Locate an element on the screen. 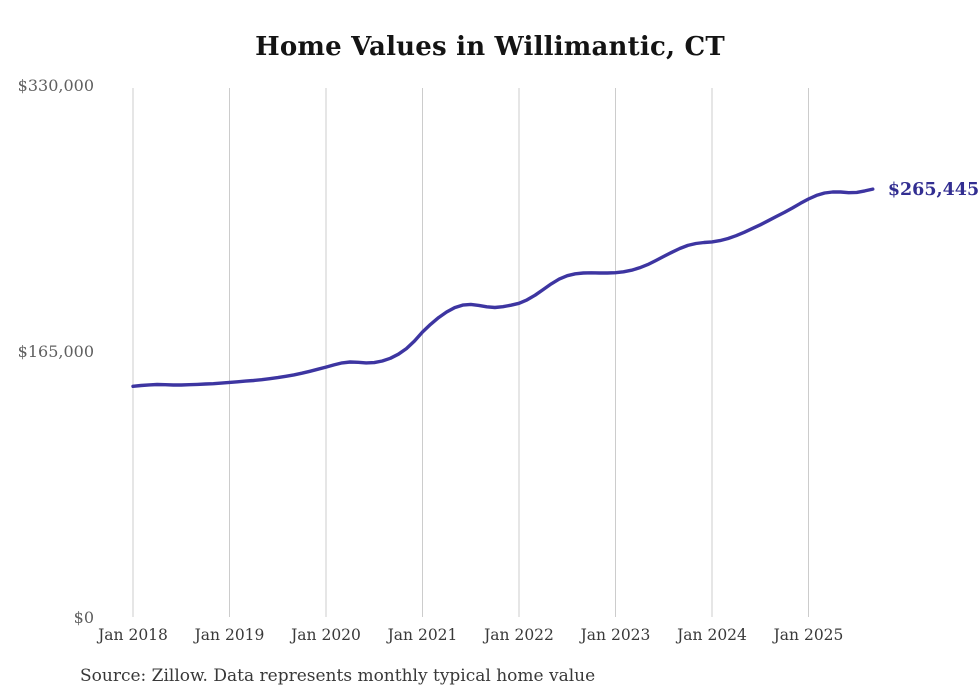 The image size is (980, 699). y-axis-tick-label: $330,000 is located at coordinates (56, 85).